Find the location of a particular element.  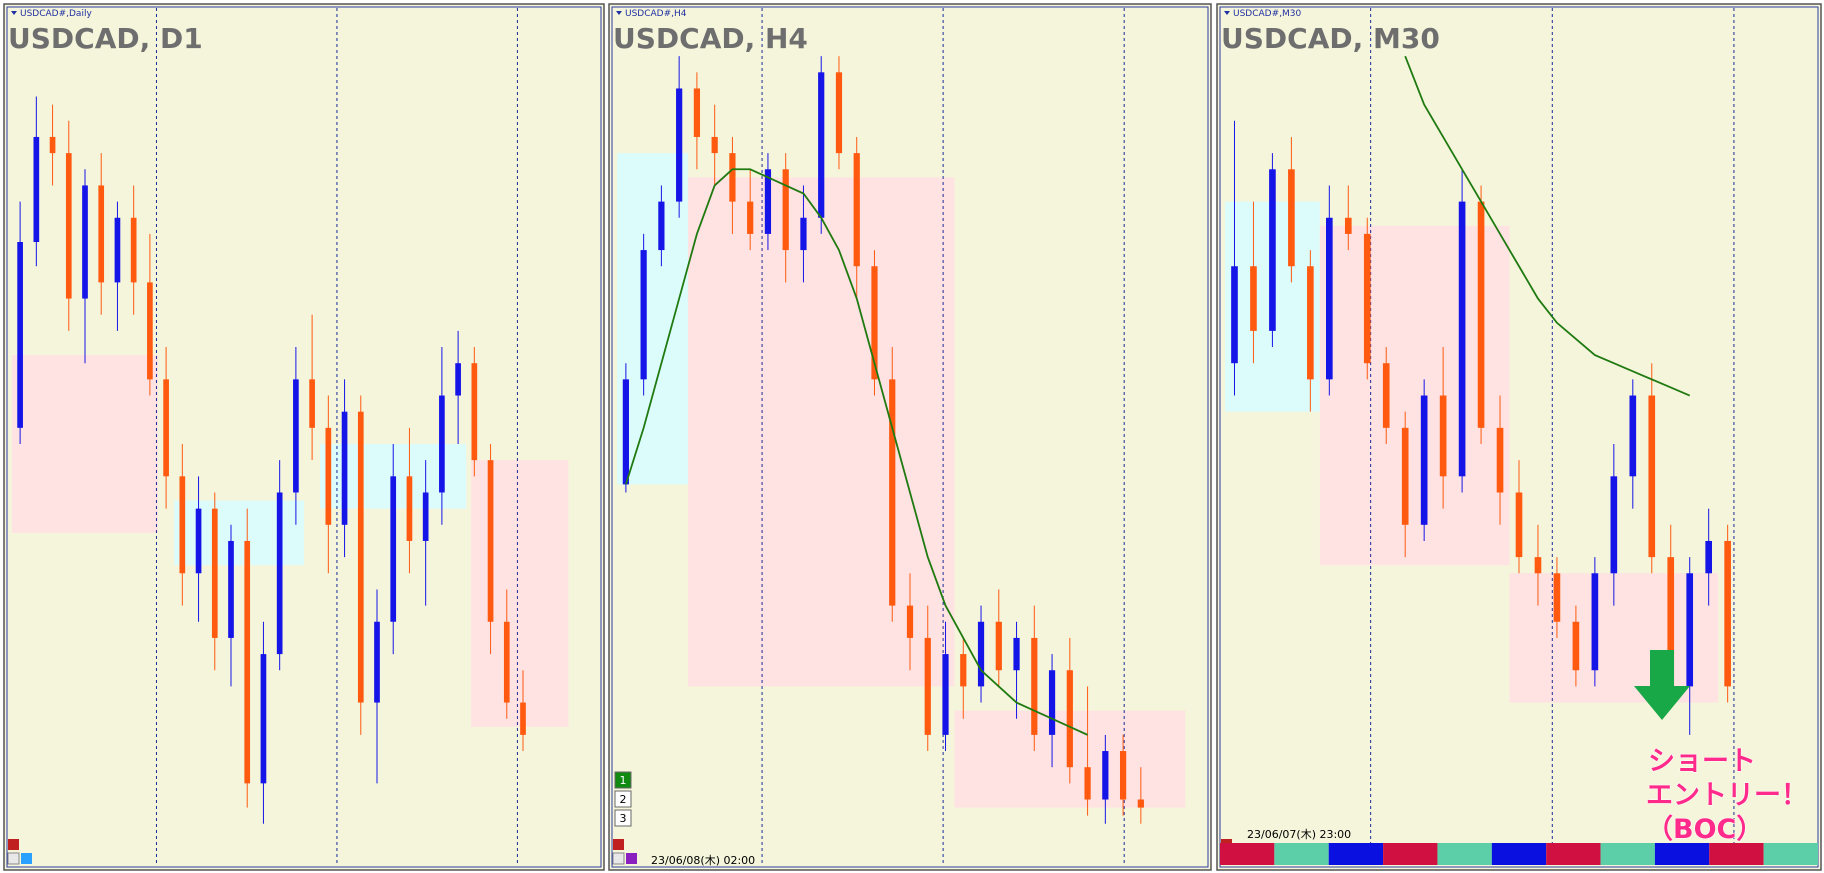

chart-title: USDCAD, D1 is located at coordinates (105, 38).